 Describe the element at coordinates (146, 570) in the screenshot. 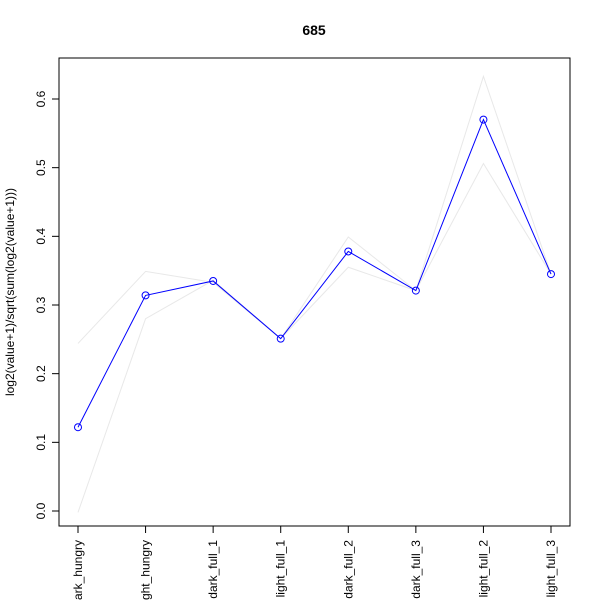

I see `x-tick-label: ght_hungry` at that location.